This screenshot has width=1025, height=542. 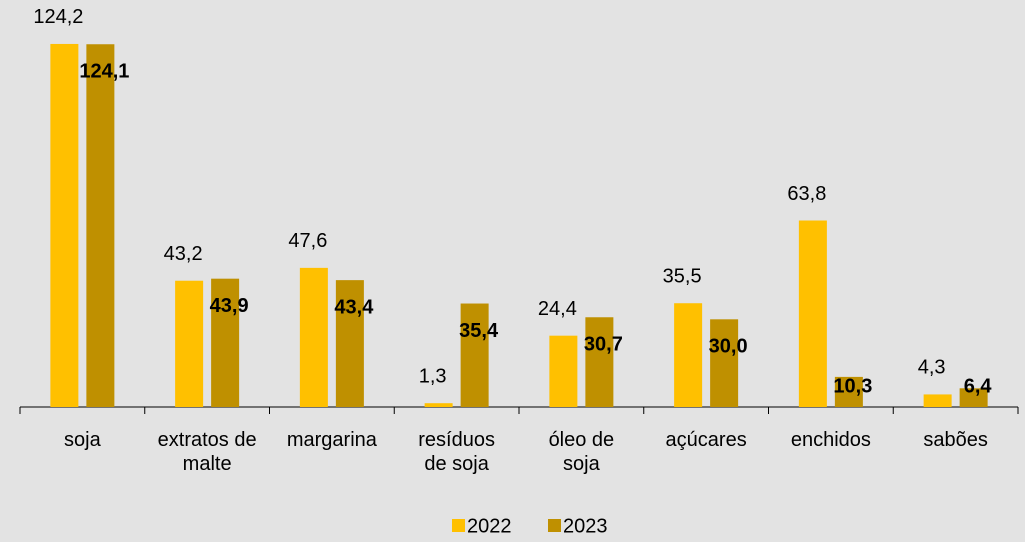 I want to click on legend-label: 2022, so click(x=489, y=526).